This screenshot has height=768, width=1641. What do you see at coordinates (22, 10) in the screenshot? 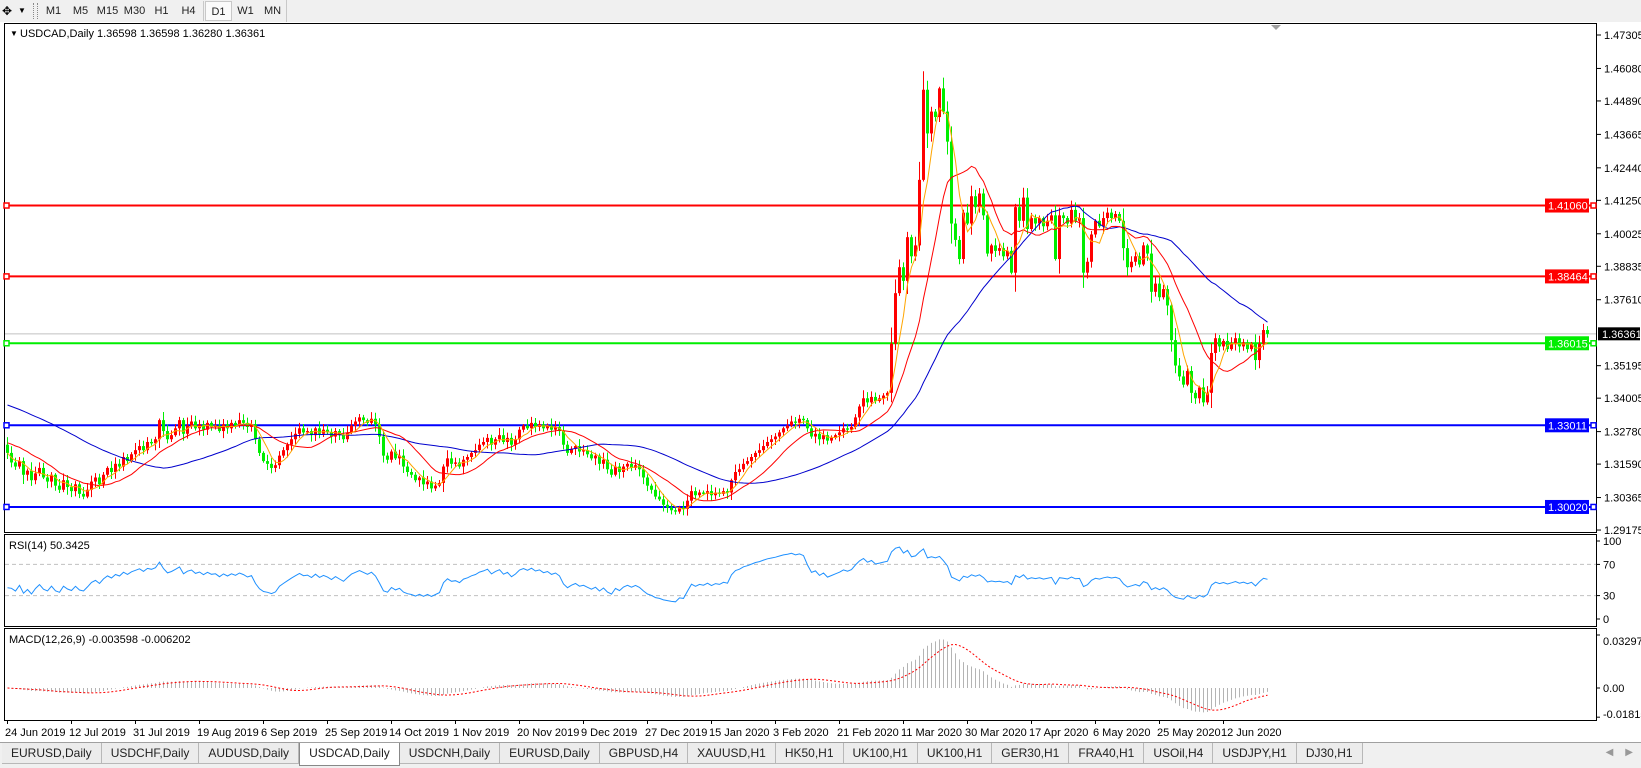
I see `chevron-down-icon: ▼` at bounding box center [22, 10].